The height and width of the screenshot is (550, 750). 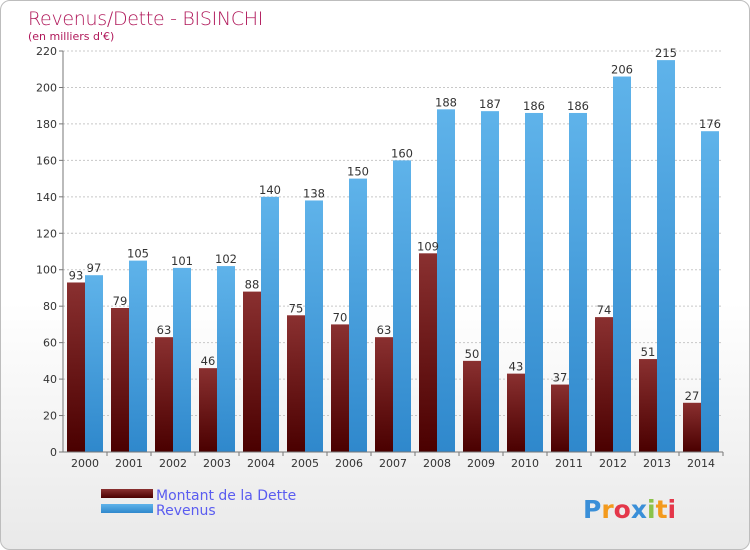 What do you see at coordinates (252, 371) in the screenshot?
I see `bar-debt-2004` at bounding box center [252, 371].